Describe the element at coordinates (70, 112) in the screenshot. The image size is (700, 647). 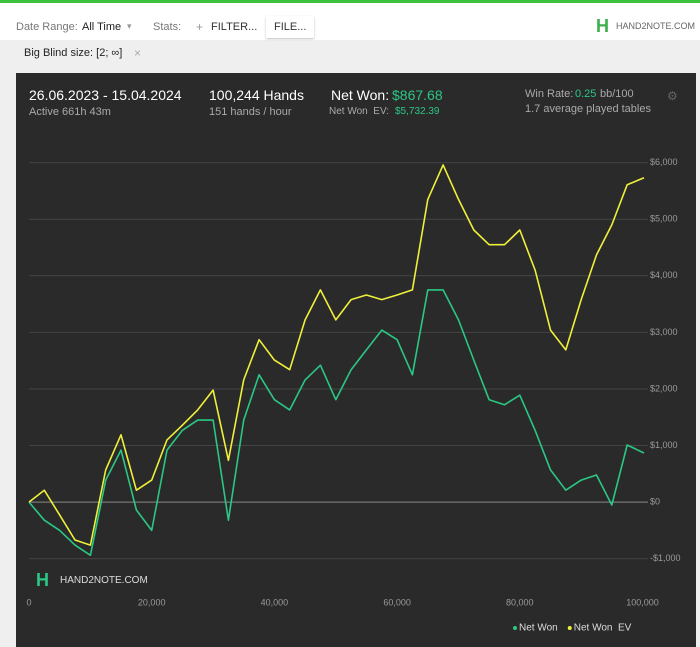
I see `active-time: Active 661h 43m` at that location.